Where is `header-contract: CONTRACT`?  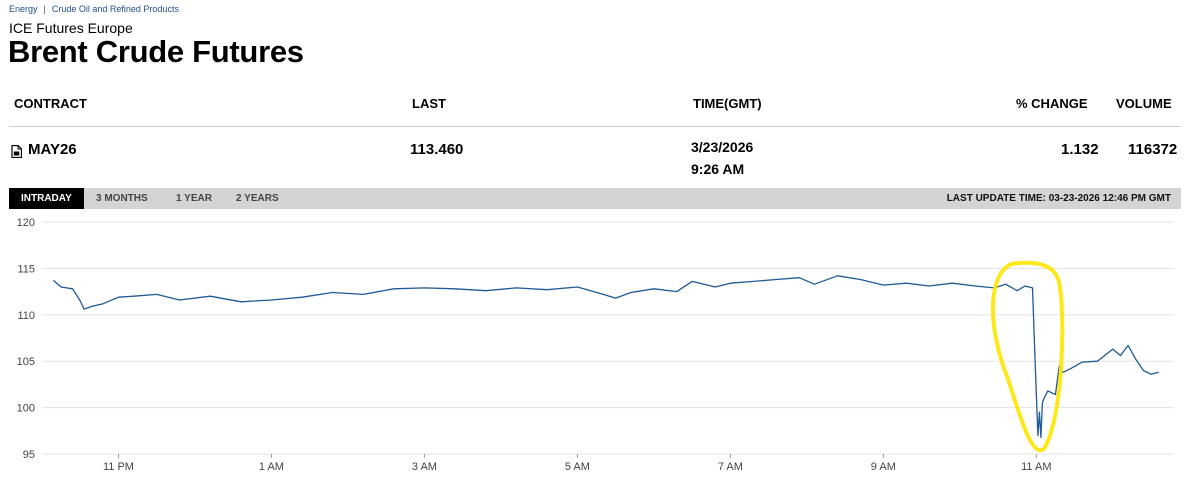 header-contract: CONTRACT is located at coordinates (50, 103).